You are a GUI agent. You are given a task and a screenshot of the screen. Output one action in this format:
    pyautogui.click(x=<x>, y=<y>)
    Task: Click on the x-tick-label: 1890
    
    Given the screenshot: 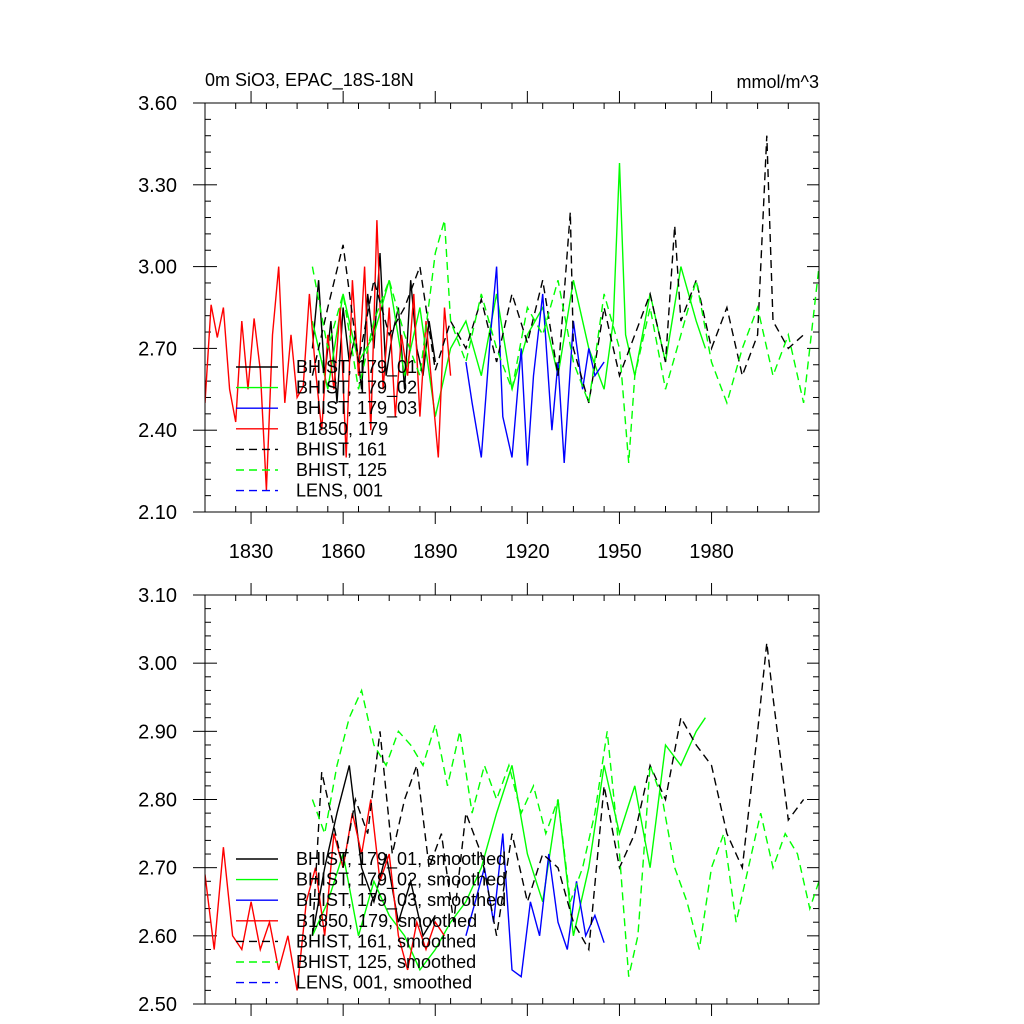 What is the action you would take?
    pyautogui.click(x=435, y=552)
    